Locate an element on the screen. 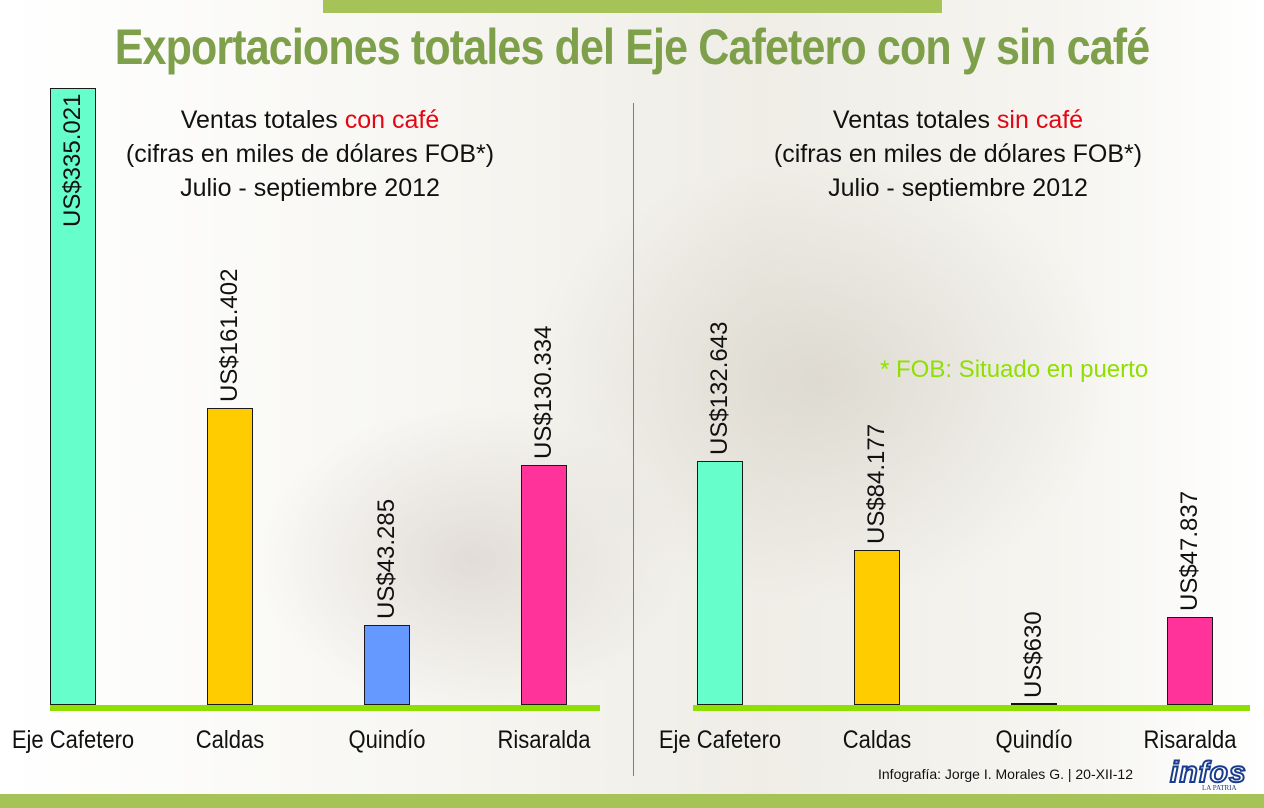  logo-subtext: LA PATRIA is located at coordinates (1219, 788).